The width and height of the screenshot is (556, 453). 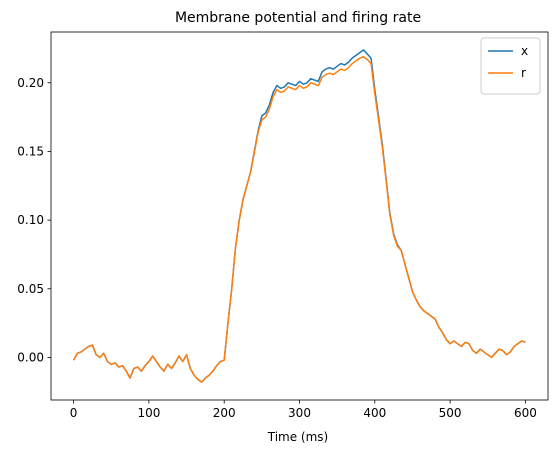 What do you see at coordinates (523, 73) in the screenshot?
I see `legend-label-r: r` at bounding box center [523, 73].